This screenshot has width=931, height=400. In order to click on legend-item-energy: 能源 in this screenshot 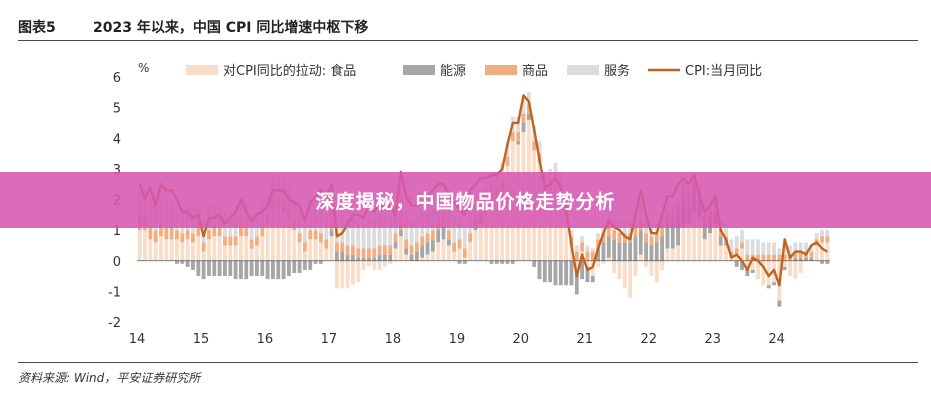, I will do `click(434, 71)`.